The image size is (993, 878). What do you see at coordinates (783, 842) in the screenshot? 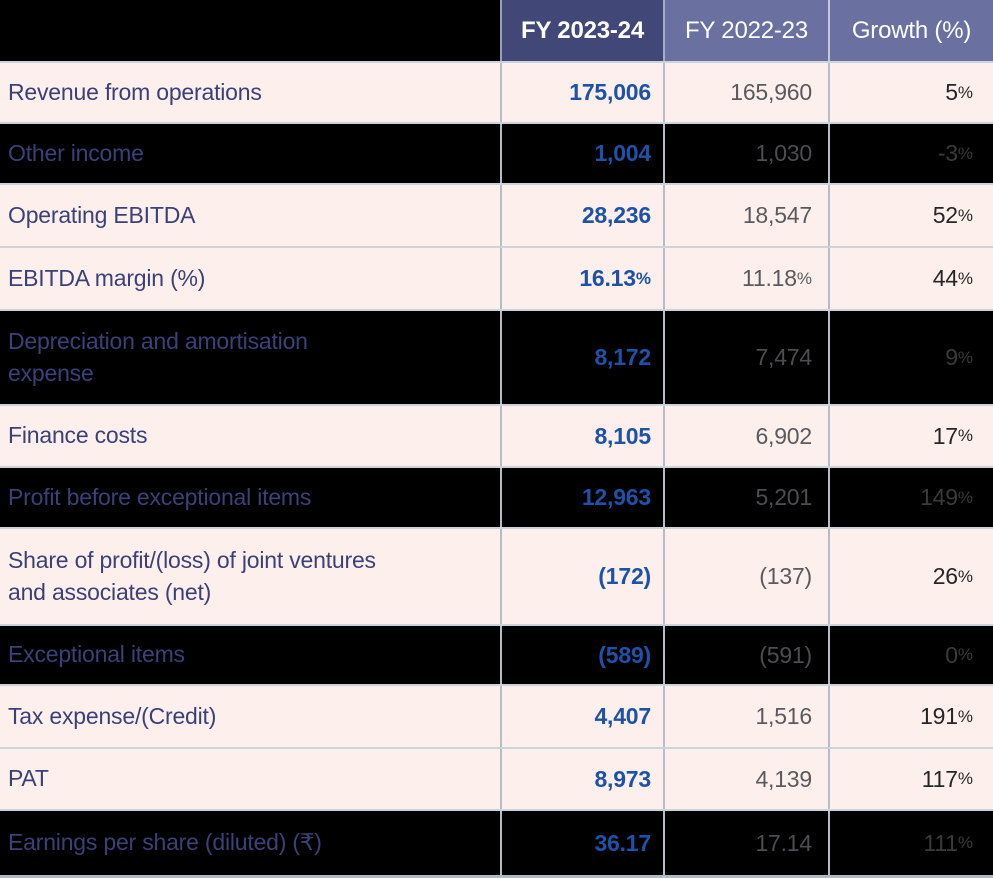
I see `value-text: 17.14` at bounding box center [783, 842].